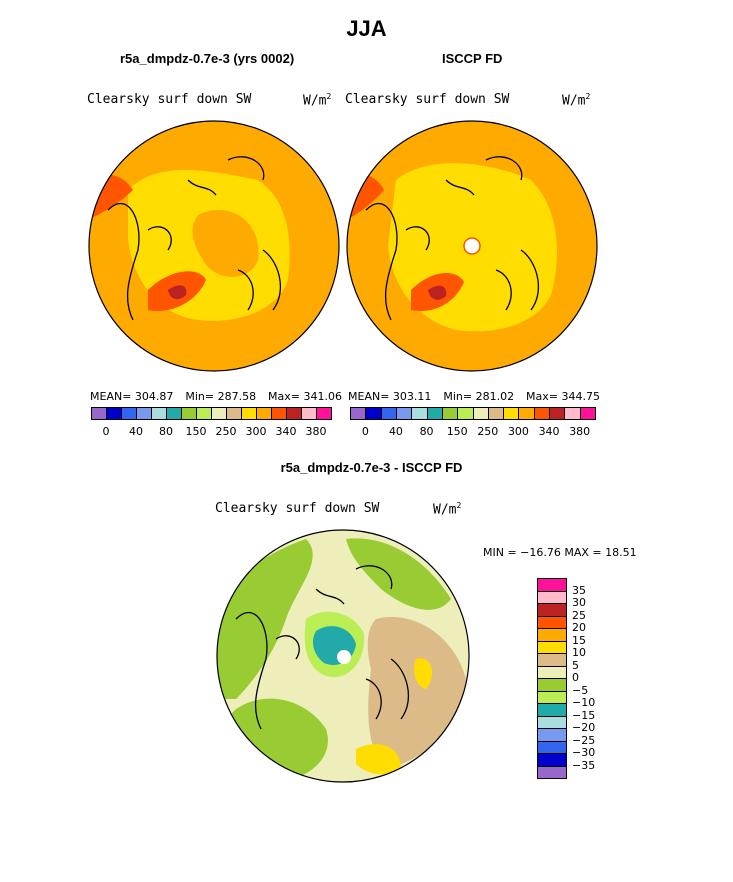  I want to click on diff-units-base: W/m, so click(445, 510).